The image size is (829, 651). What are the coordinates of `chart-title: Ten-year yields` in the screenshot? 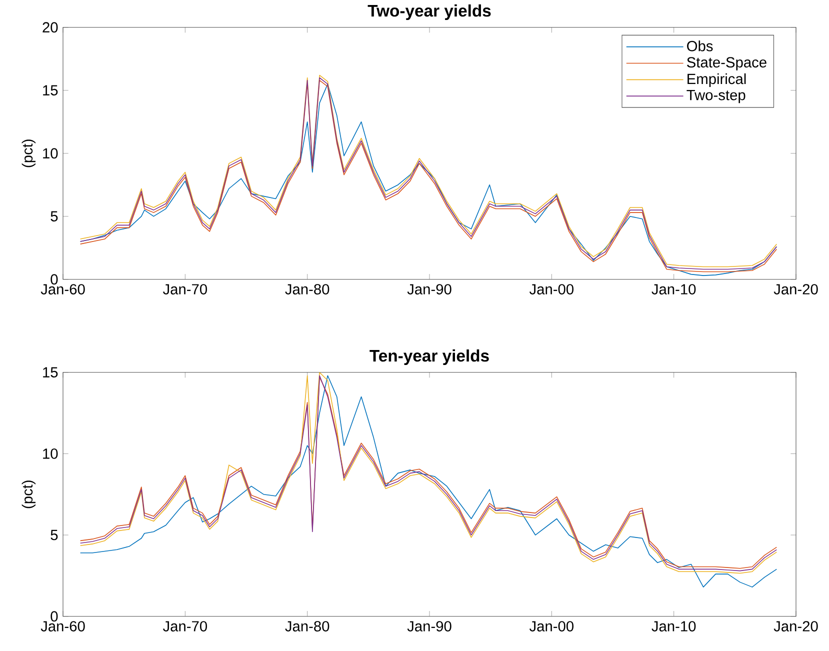 It's located at (429, 357).